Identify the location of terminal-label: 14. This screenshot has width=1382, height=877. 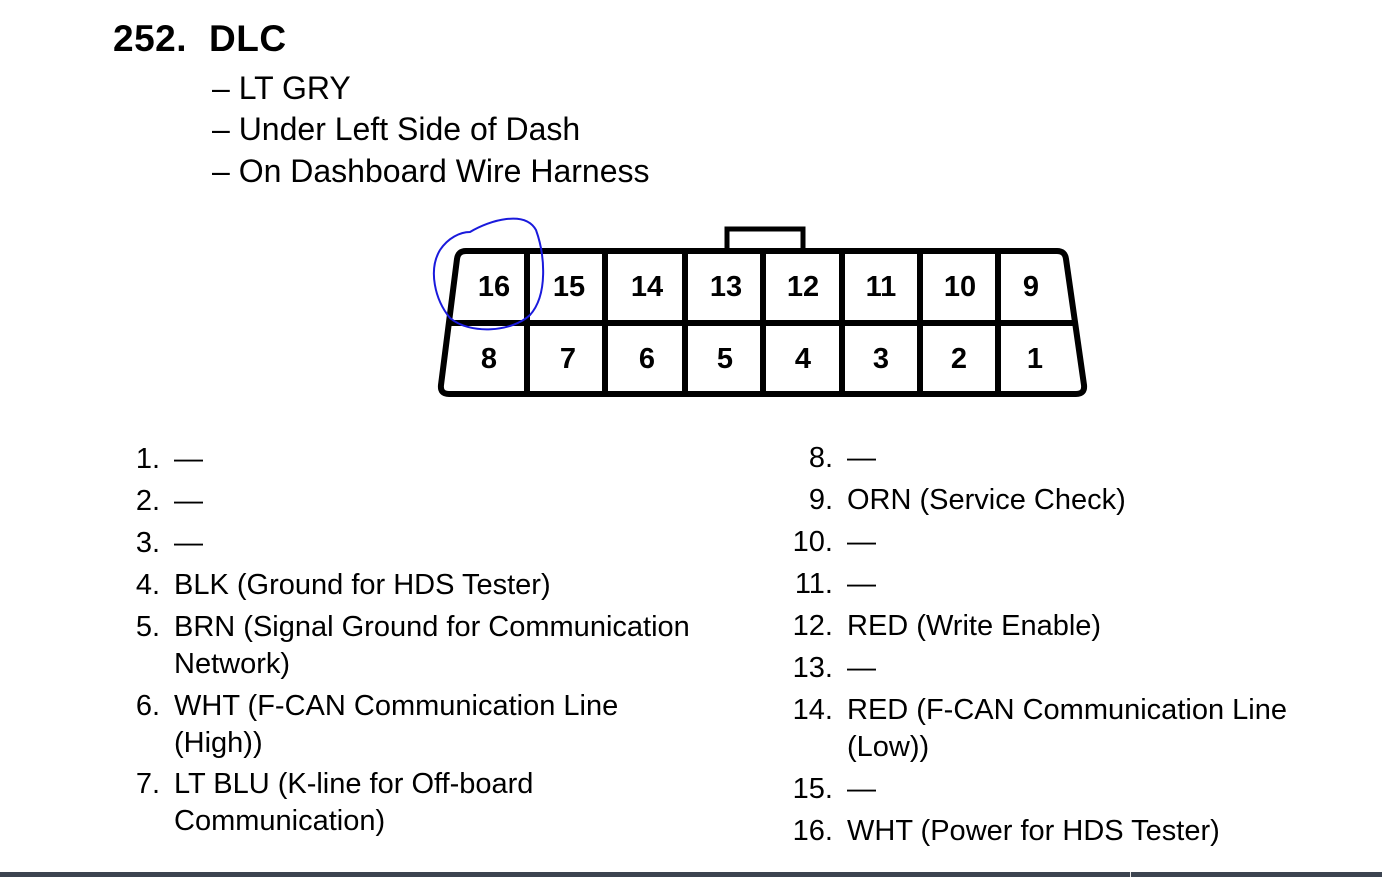
(647, 287).